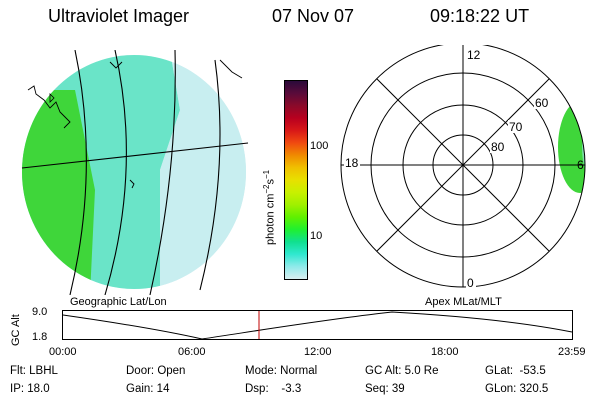  I want to click on mlat-label-70: 70, so click(516, 127).